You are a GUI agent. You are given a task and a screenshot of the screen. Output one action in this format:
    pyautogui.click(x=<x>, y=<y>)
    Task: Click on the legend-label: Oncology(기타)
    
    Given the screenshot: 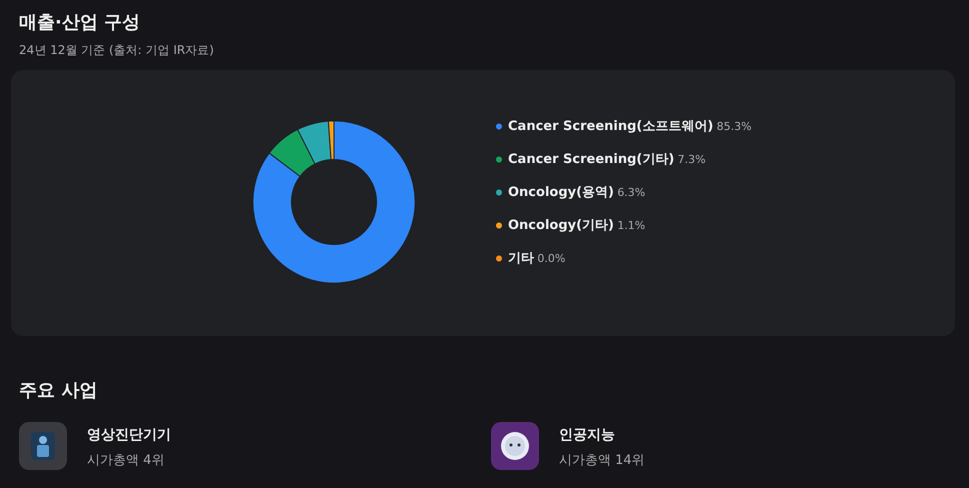 What is the action you would take?
    pyautogui.click(x=561, y=225)
    